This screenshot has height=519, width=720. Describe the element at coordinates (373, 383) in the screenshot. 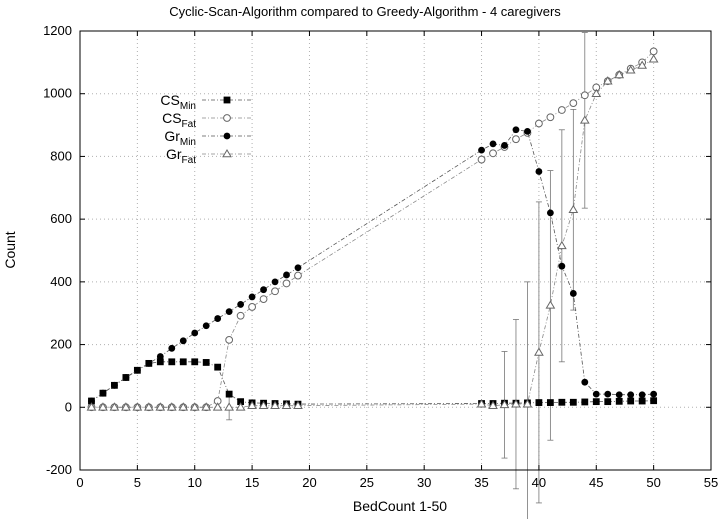

I see `series-cs-min` at that location.